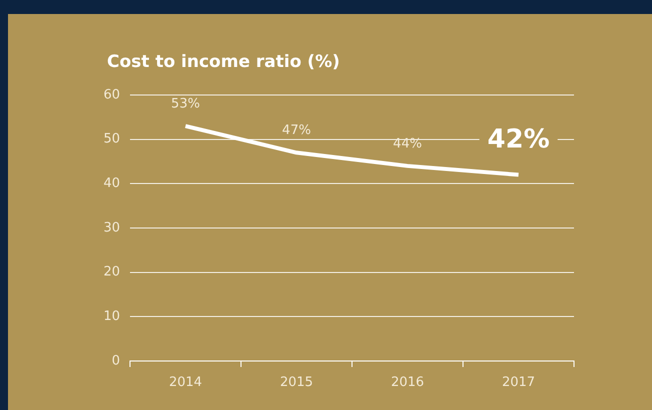 The width and height of the screenshot is (652, 410). I want to click on chart-title: Cost to income ratio (%), so click(223, 62).